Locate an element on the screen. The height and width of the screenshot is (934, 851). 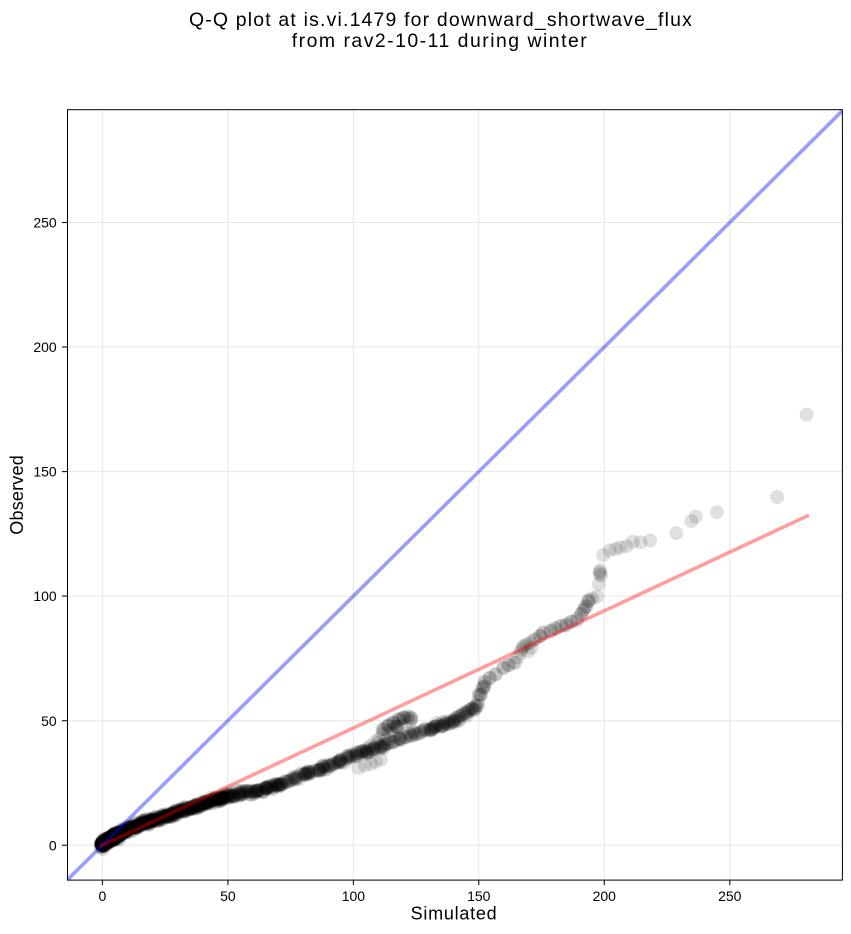
svg-text: Simulated is located at coordinates (454, 913).